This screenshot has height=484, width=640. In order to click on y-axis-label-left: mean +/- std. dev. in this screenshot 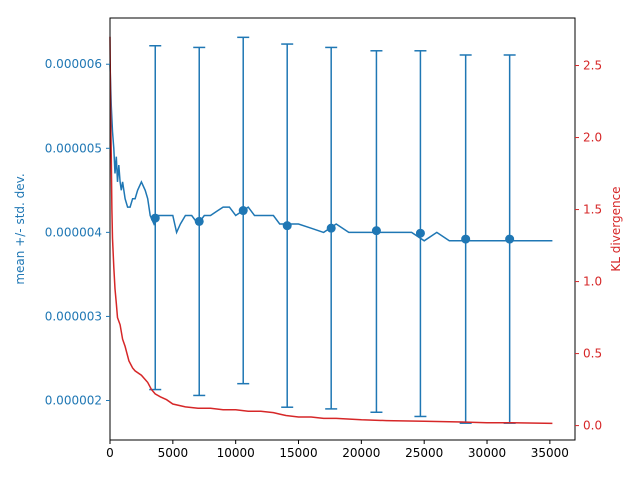, I will do `click(20, 228)`.